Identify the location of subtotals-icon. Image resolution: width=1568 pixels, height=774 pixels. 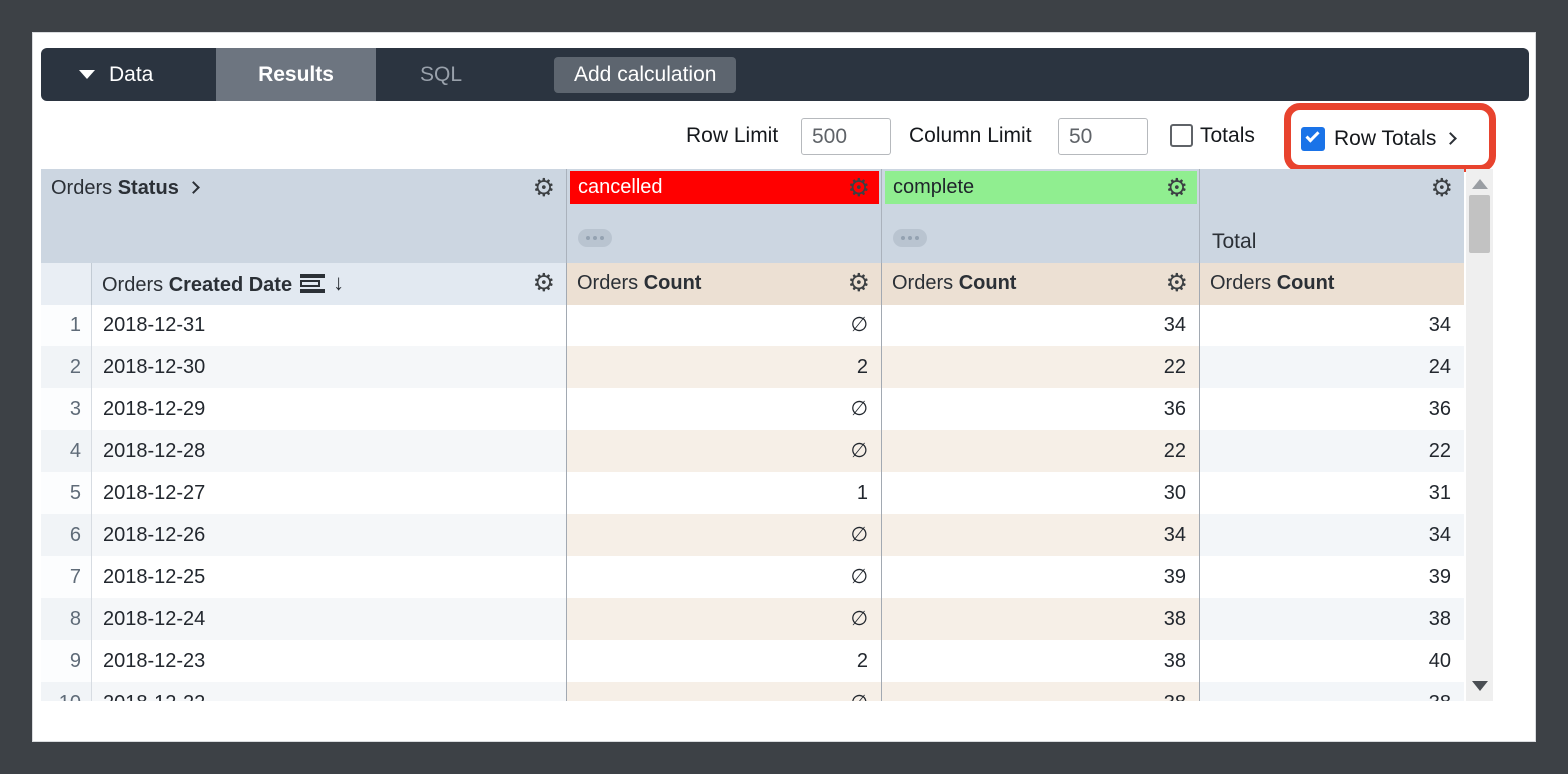
(313, 283).